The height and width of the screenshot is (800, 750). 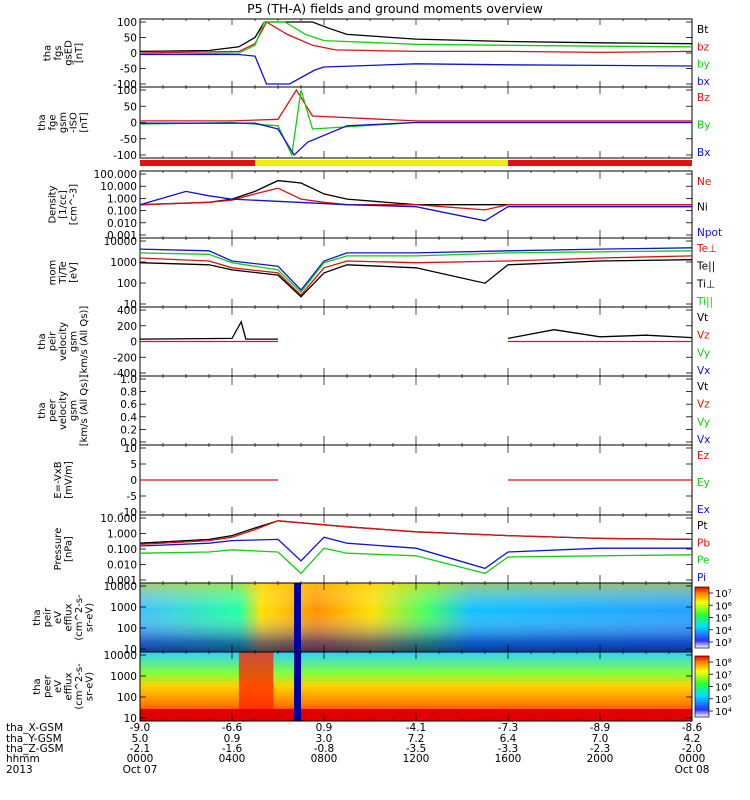 I want to click on legend-entry: Ez, so click(x=703, y=456).